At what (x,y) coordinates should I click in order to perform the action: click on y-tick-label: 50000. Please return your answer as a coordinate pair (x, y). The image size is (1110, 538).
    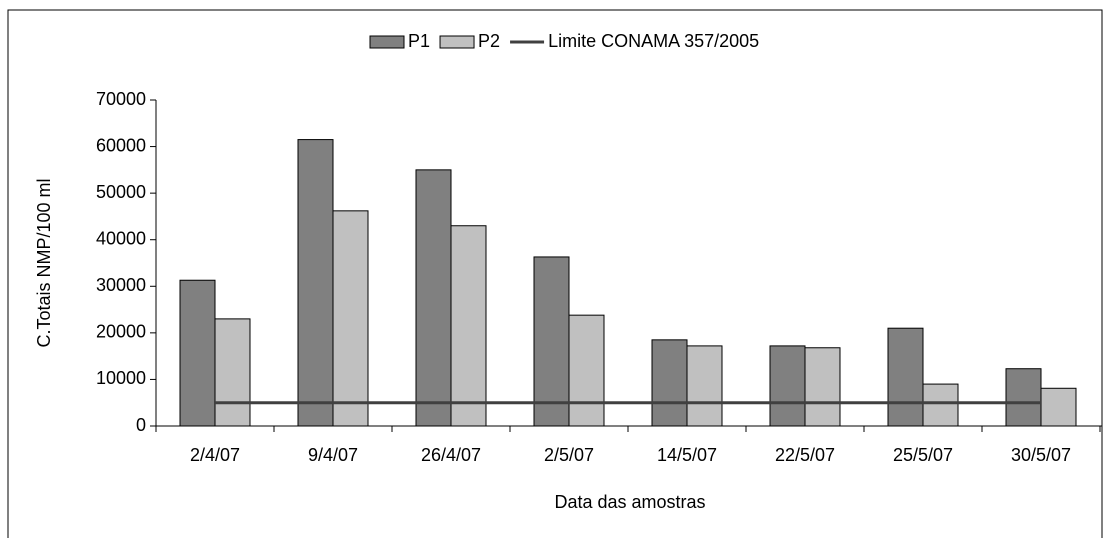
    Looking at the image, I should click on (121, 192).